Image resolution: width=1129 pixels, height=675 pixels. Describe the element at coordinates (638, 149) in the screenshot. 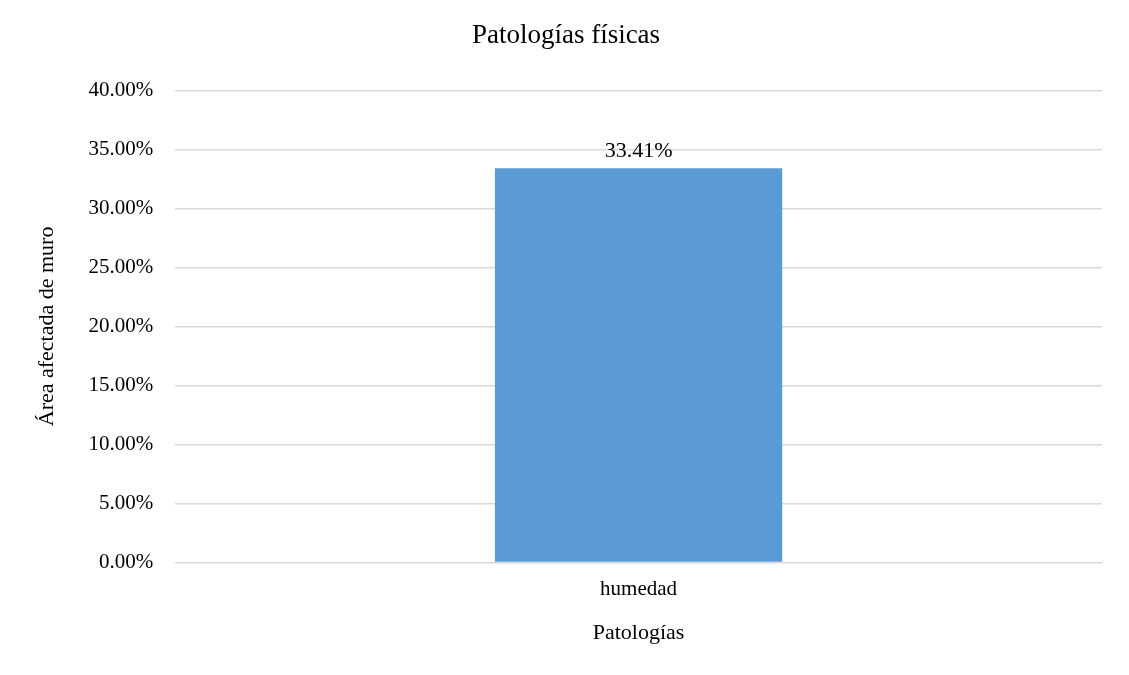

I see `data-label: 33.41%` at that location.